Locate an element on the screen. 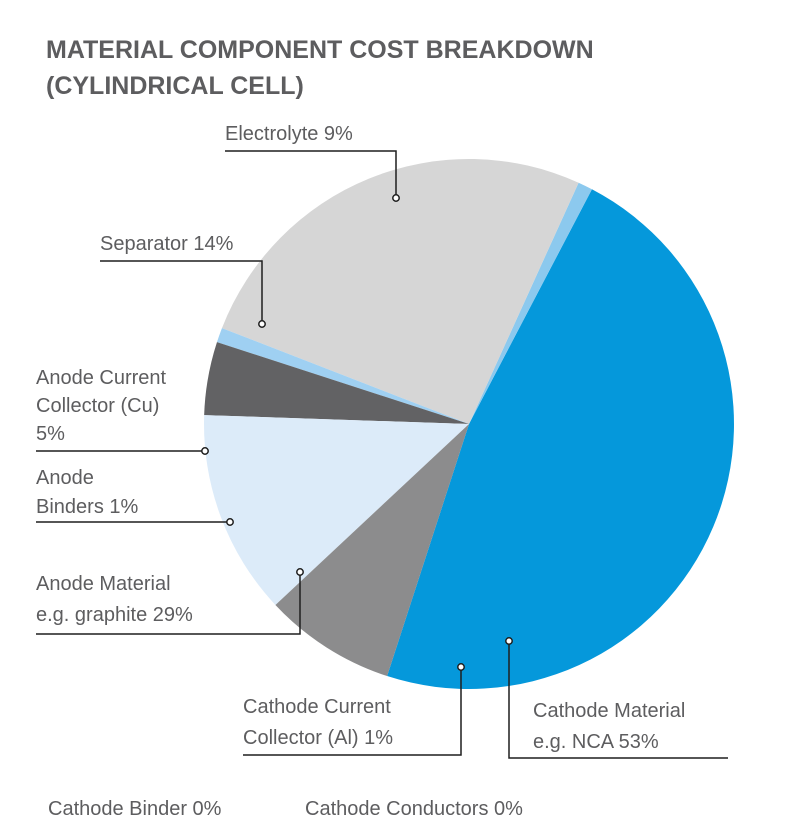  slice-label-text: Separator 14% is located at coordinates (167, 244).